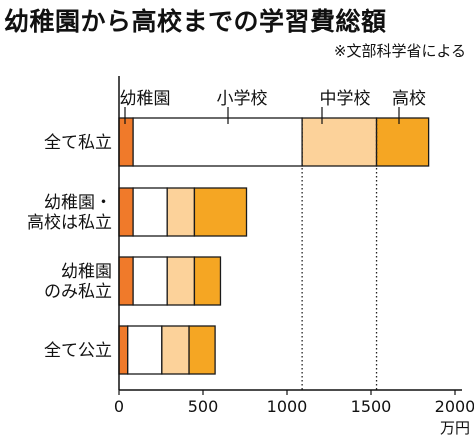 The height and width of the screenshot is (441, 474). I want to click on category-label-3-1: 幼稚園, so click(86, 272).